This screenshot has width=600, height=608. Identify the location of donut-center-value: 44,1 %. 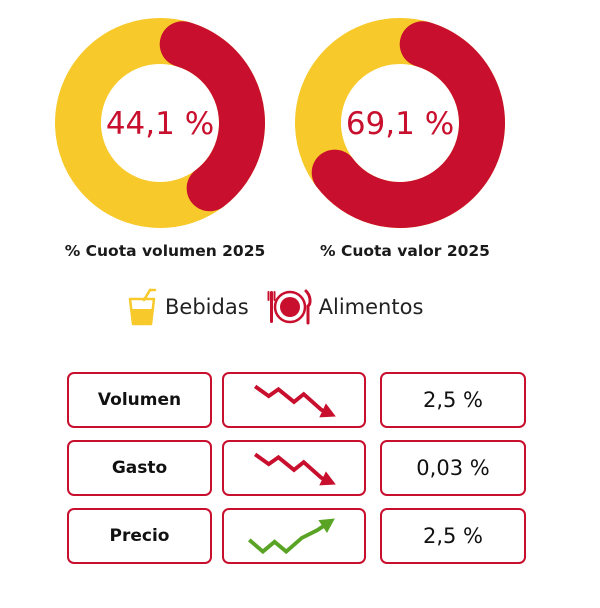
(160, 124).